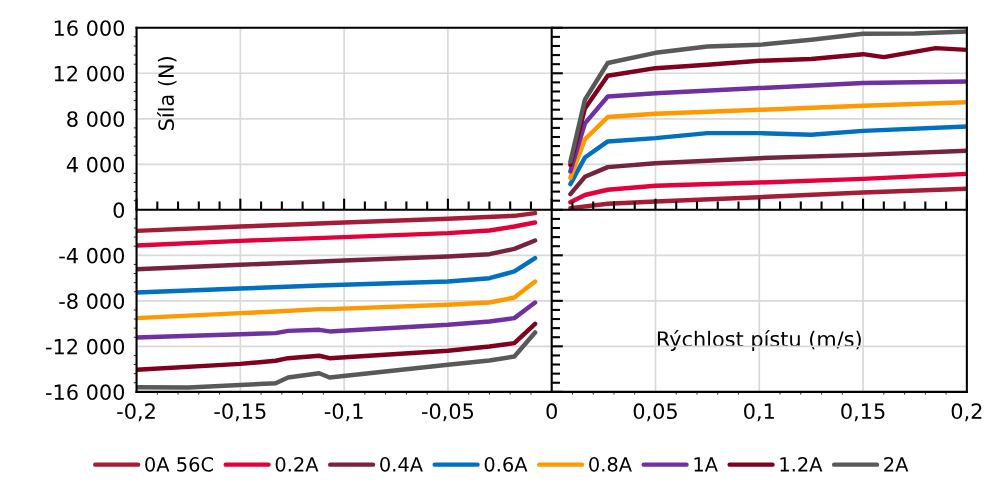  Describe the element at coordinates (506, 464) in the screenshot. I see `legend-label: 0.6A` at that location.